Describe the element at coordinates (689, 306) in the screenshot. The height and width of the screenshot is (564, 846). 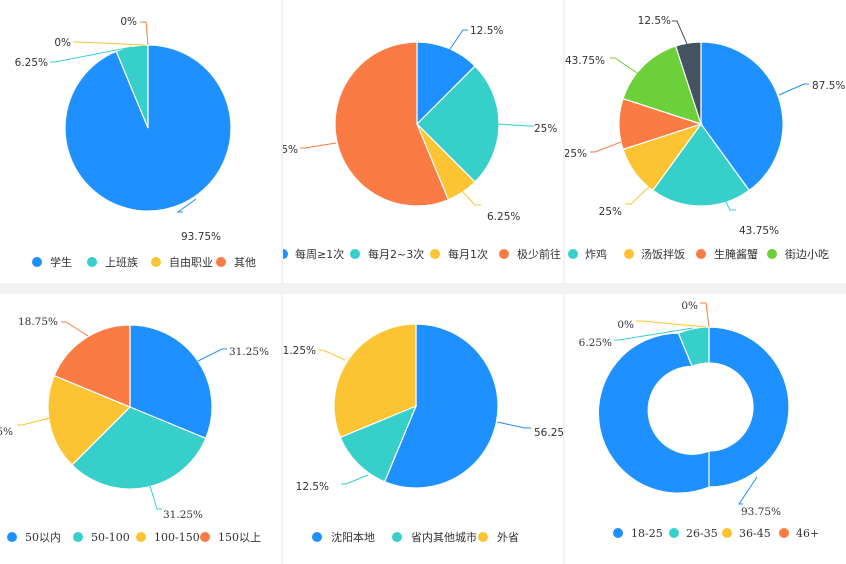
I see `slice-label-4: 0%` at that location.